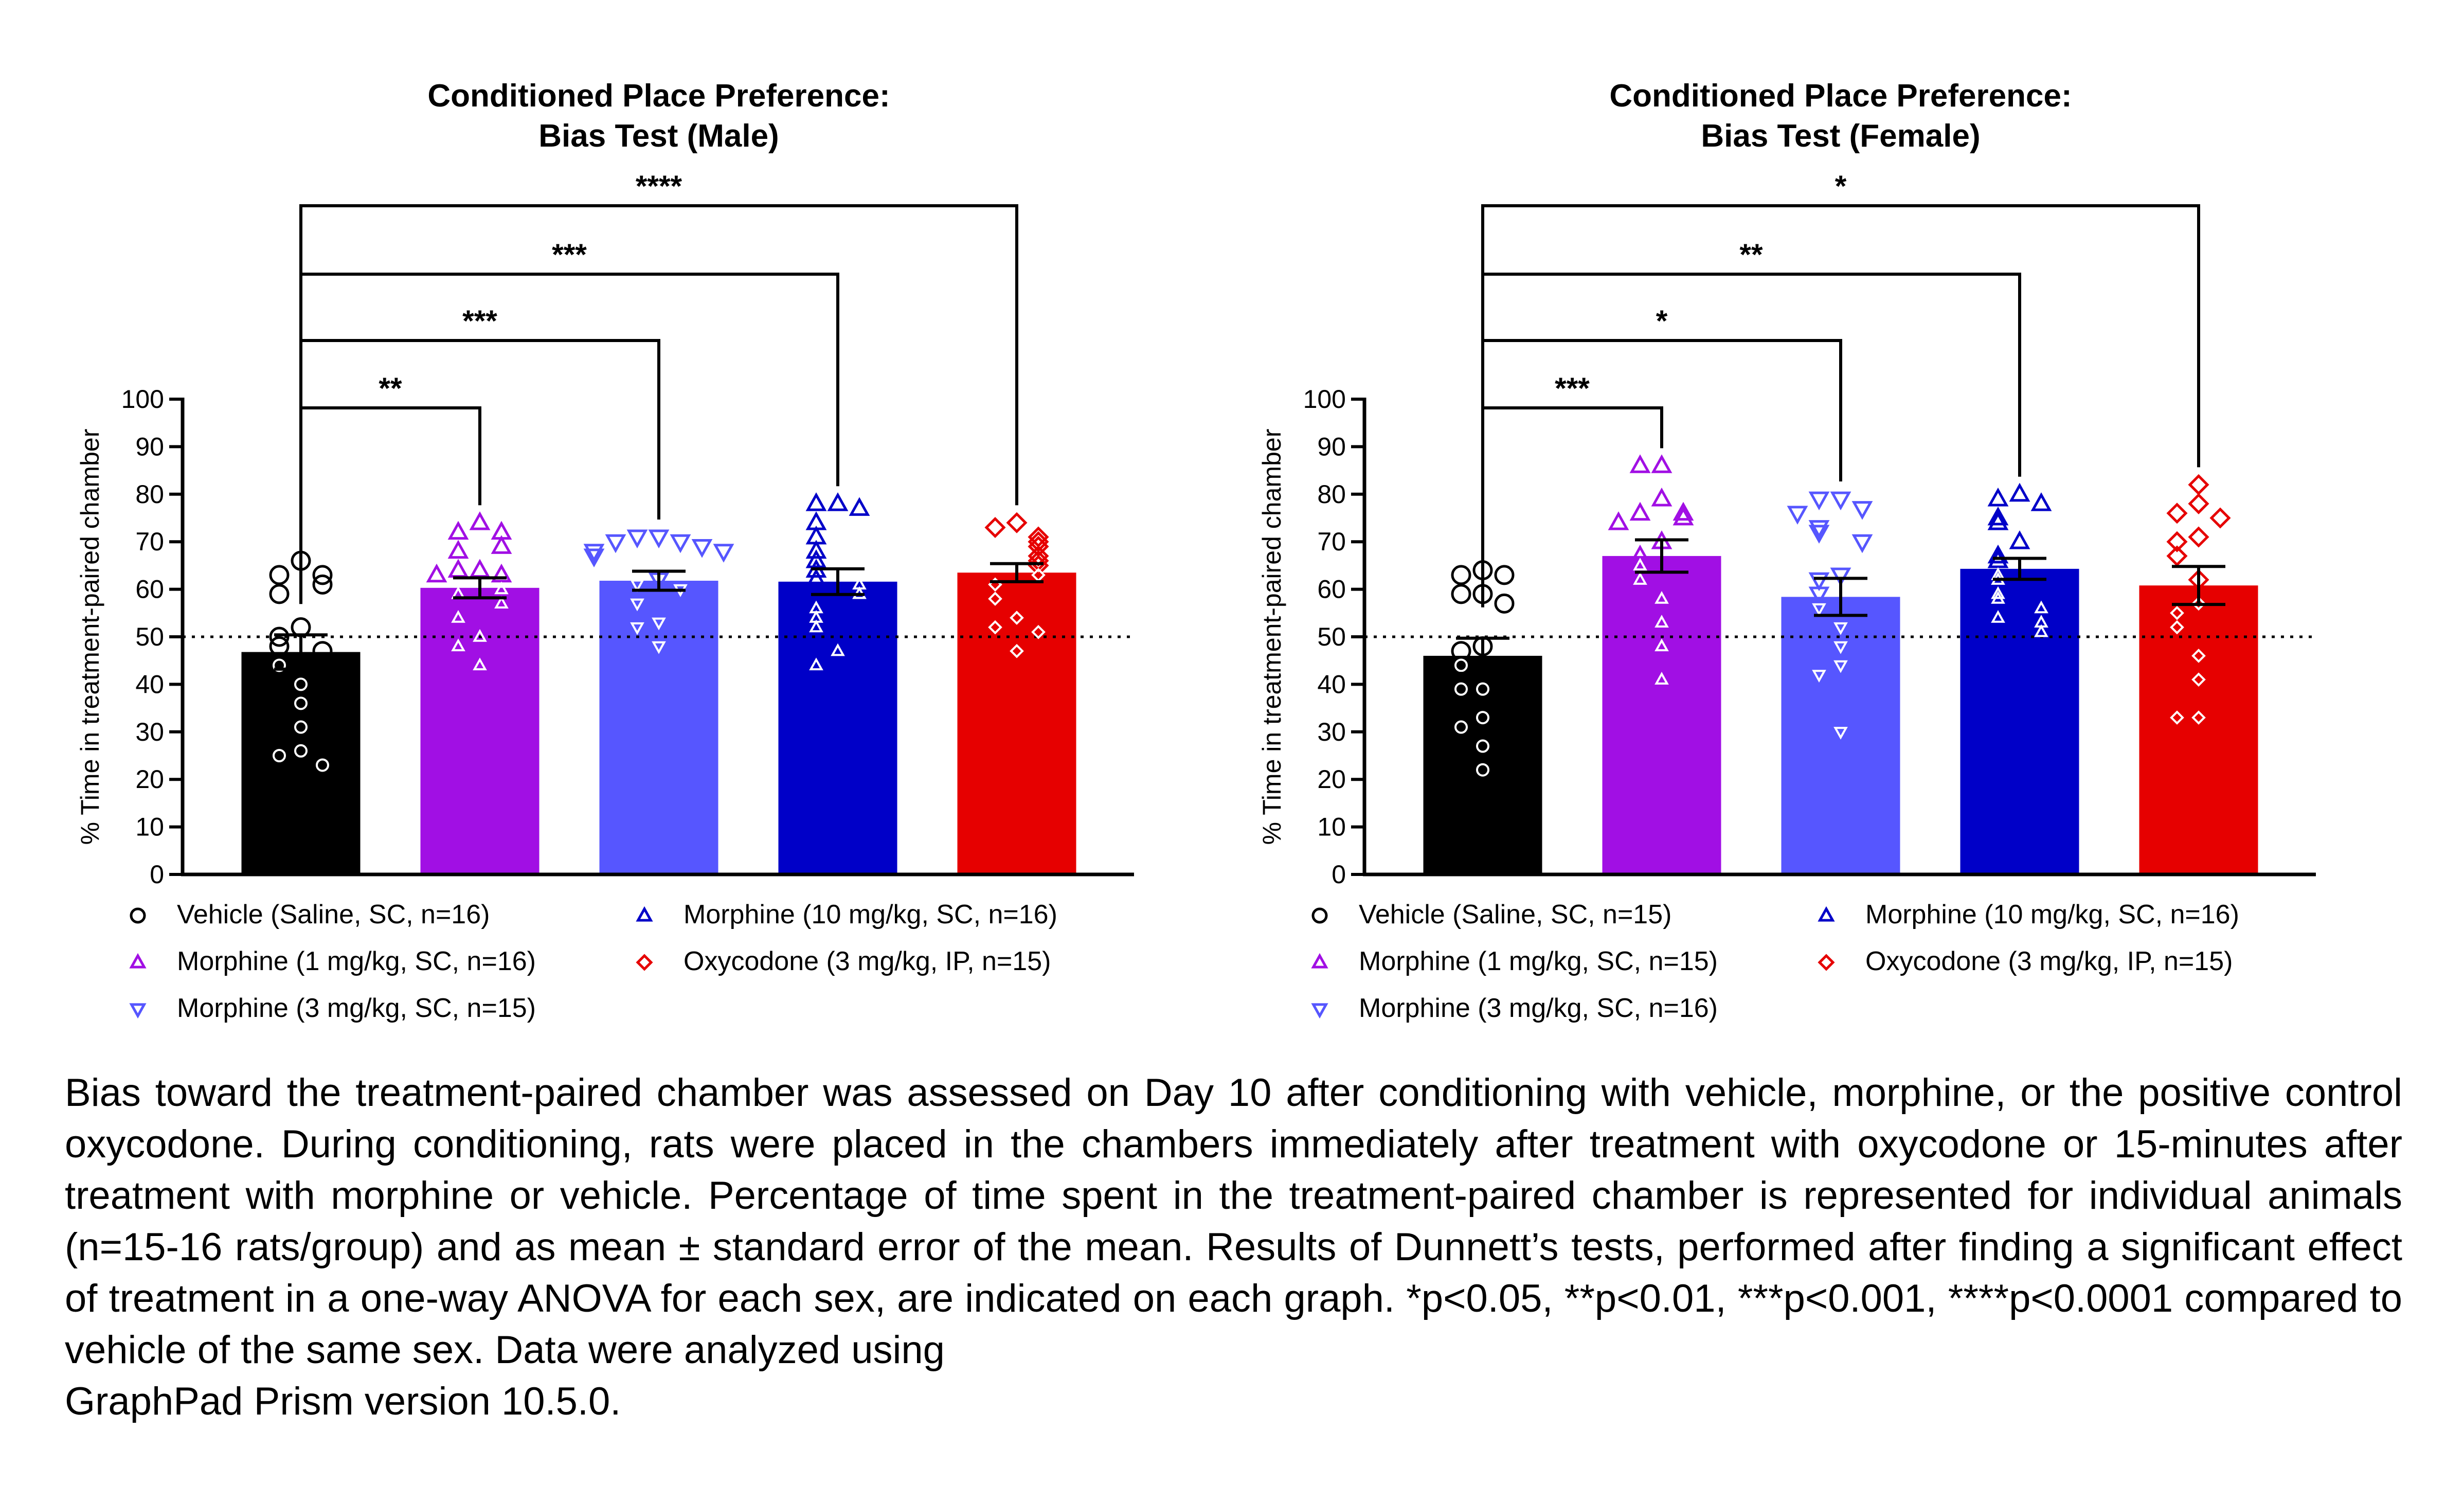  I want to click on y-tick-label: 60, so click(149, 589).